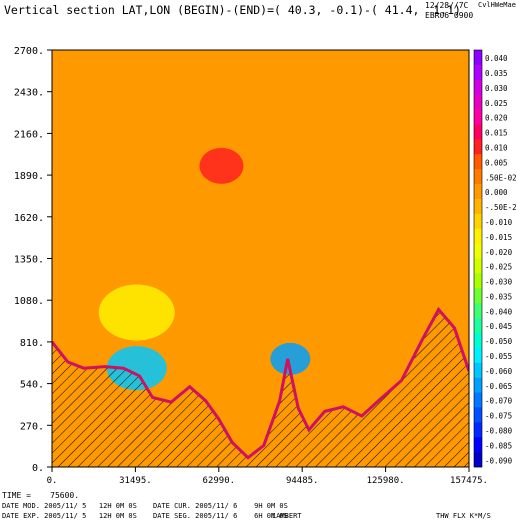 Image resolution: width=517 pixels, height=521 pixels. What do you see at coordinates (499, 282) in the screenshot?
I see `colorbar-label: -0.030` at bounding box center [499, 282].